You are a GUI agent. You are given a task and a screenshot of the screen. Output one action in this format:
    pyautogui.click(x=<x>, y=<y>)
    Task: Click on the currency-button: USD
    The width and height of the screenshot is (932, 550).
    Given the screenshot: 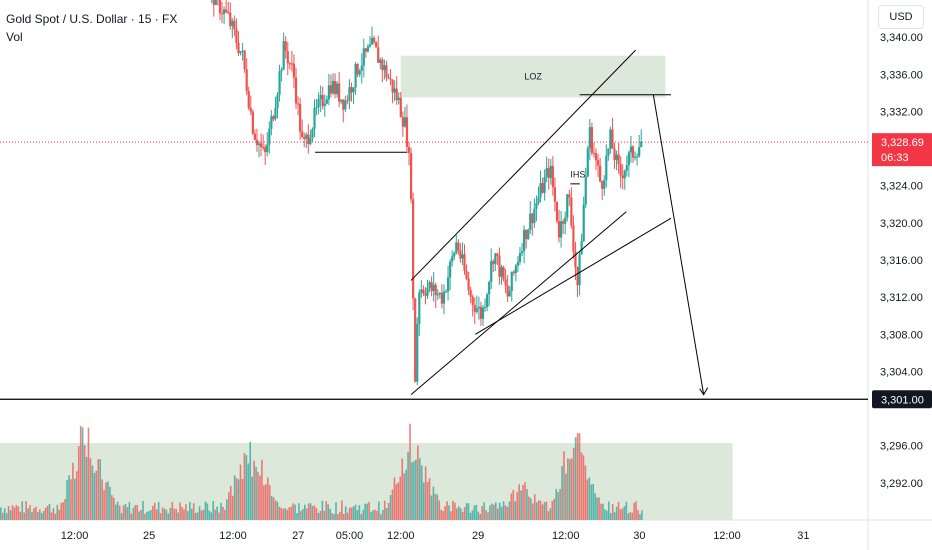 What is the action you would take?
    pyautogui.click(x=901, y=17)
    